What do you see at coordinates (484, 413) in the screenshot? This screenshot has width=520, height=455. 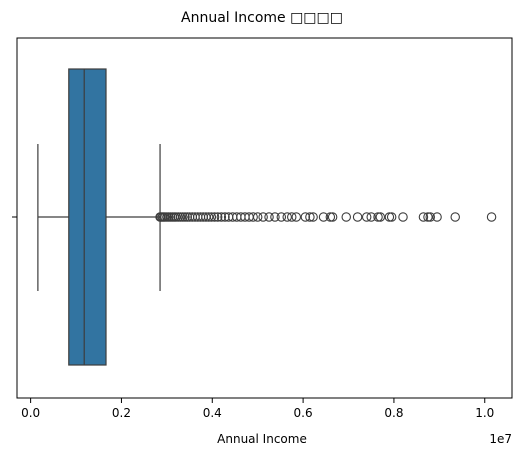 I see `x-tick-label: 1.0` at bounding box center [484, 413].